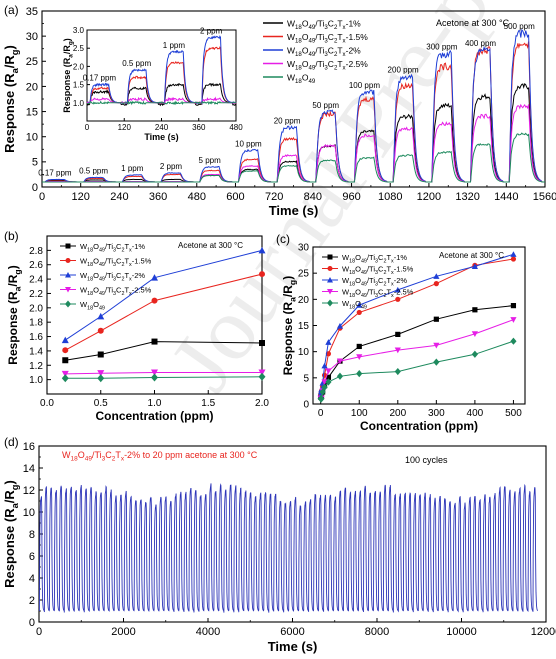 Image resolution: width=556 pixels, height=659 pixels. Describe the element at coordinates (351, 197) in the screenshot. I see `x-tick-label-a-8: 960` at that location.